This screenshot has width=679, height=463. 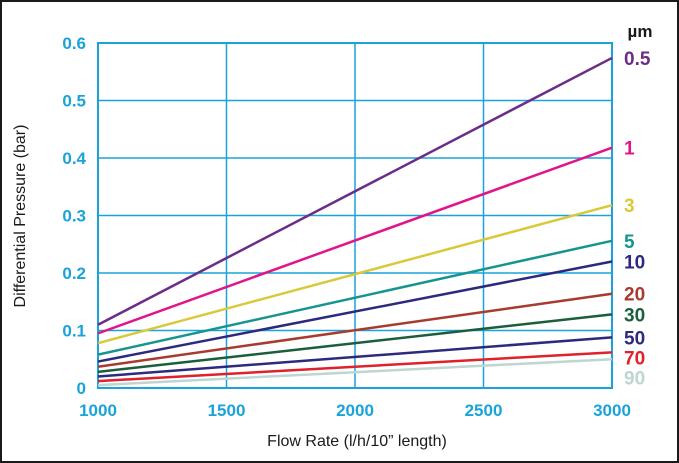 What do you see at coordinates (74, 101) in the screenshot?
I see `y-tick-label: 0.5` at bounding box center [74, 101].